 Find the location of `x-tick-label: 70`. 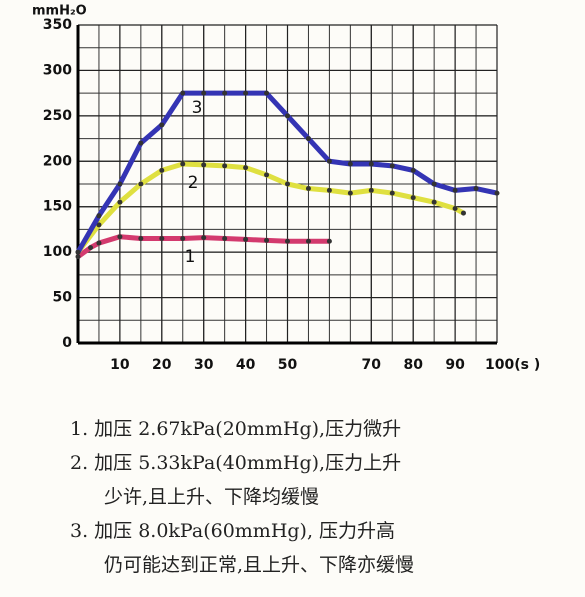

x-tick-label: 70 is located at coordinates (372, 365).